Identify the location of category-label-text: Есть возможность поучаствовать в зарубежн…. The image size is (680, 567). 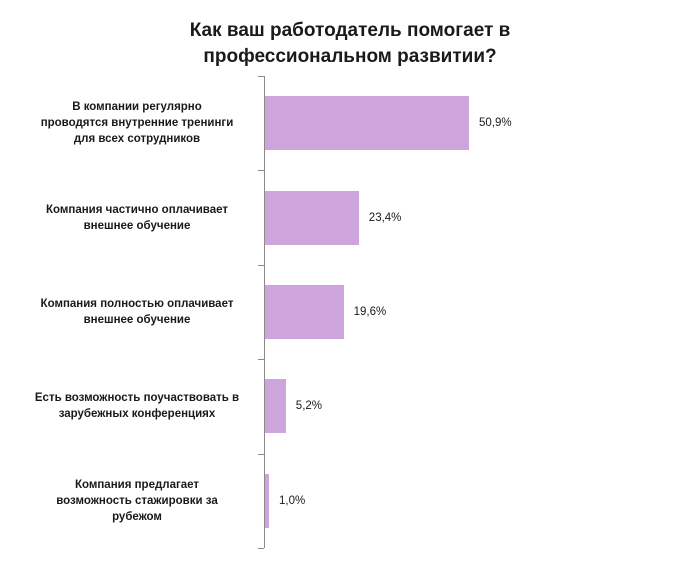
(137, 406).